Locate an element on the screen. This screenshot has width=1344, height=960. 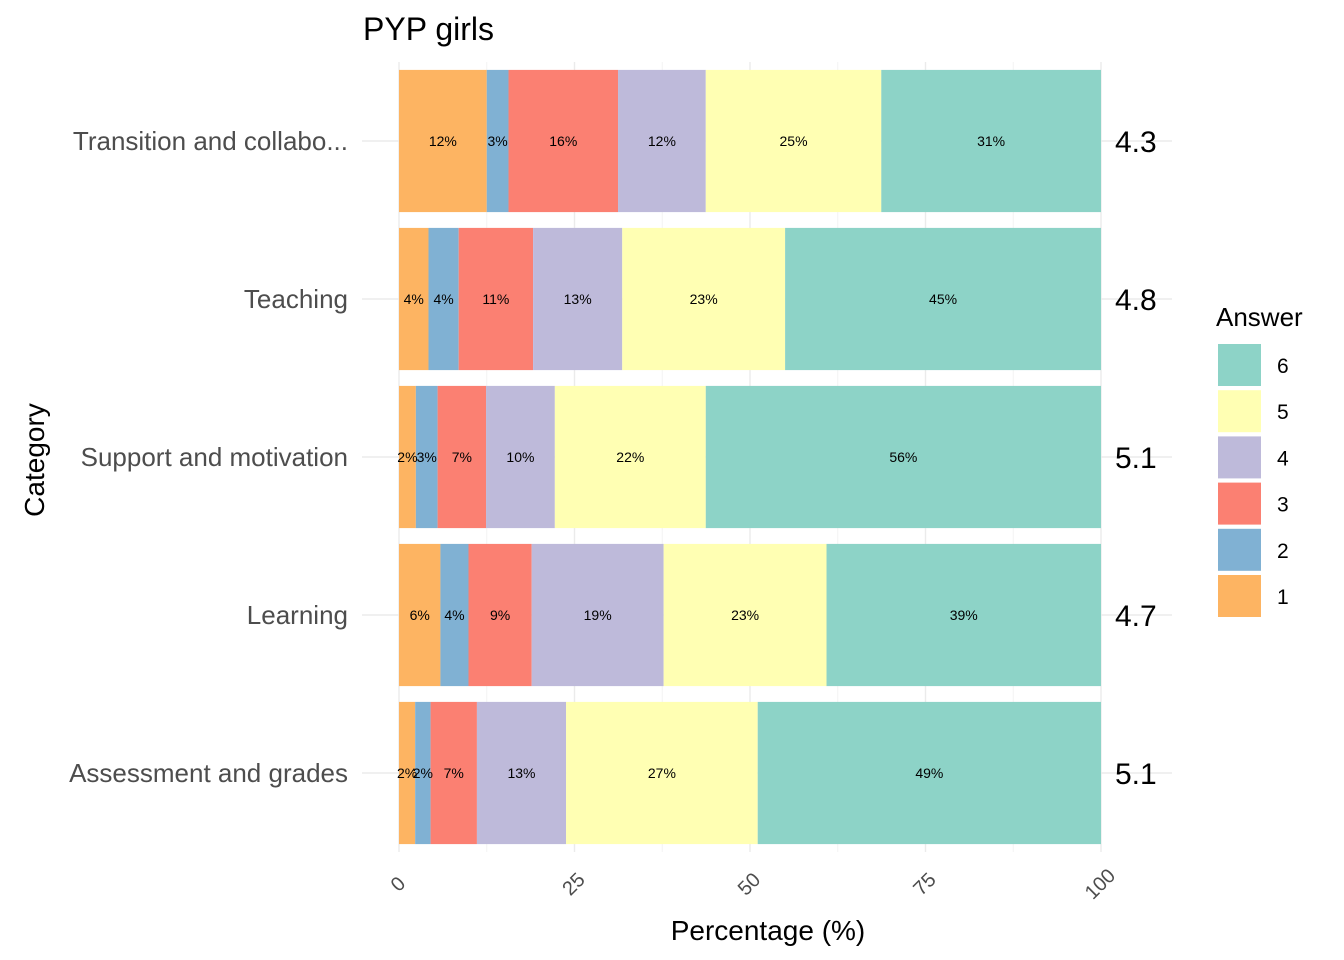
legend: Answer 6 5 4 3 2 1 is located at coordinates (1259, 459).